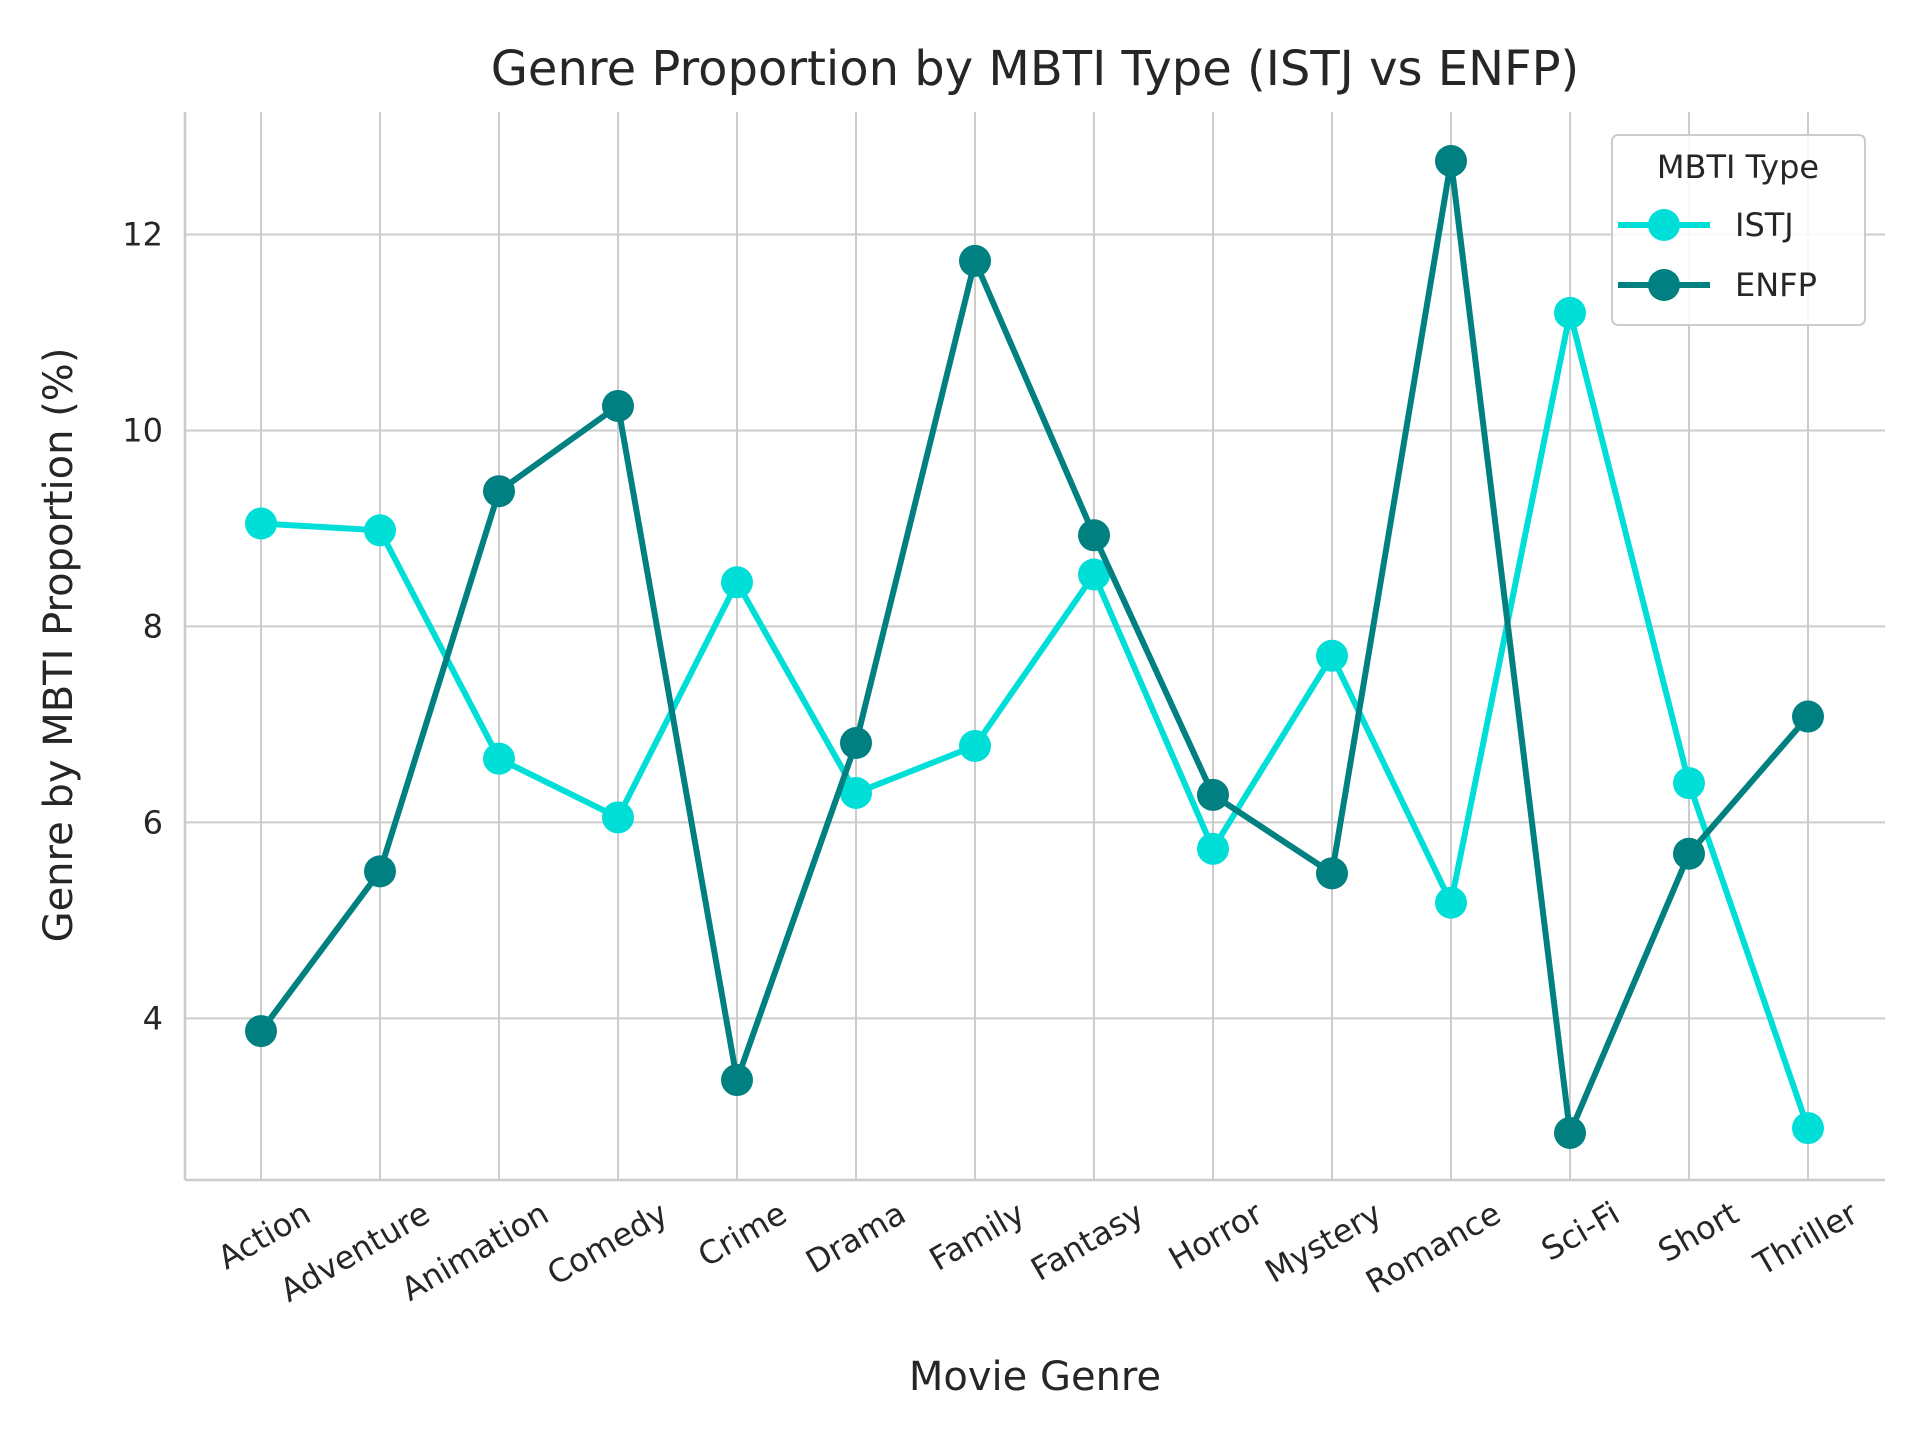 Image resolution: width=1920 pixels, height=1440 pixels. Describe the element at coordinates (1717, 285) in the screenshot. I see `legend-item-enfp: ENFP` at that location.